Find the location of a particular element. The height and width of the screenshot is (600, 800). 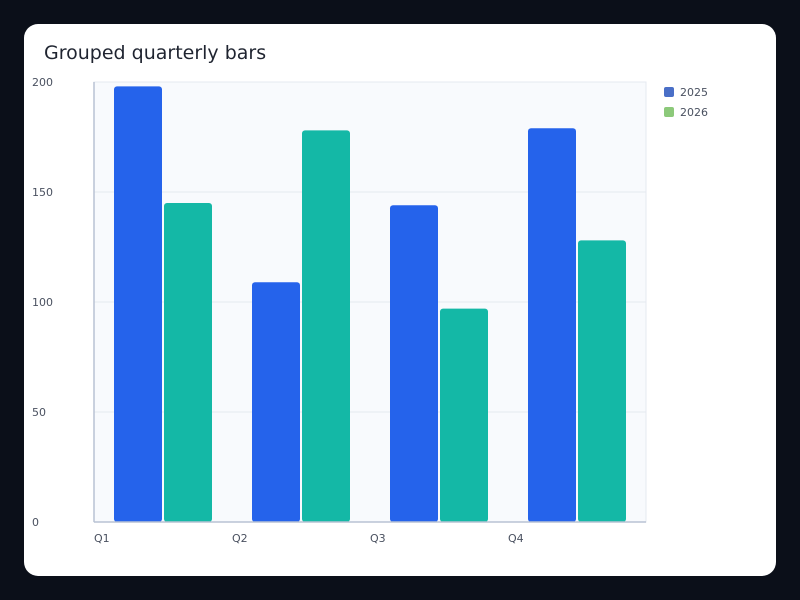

x-tick-labels: Q1 Q2 Q3 Q4 is located at coordinates (309, 538).